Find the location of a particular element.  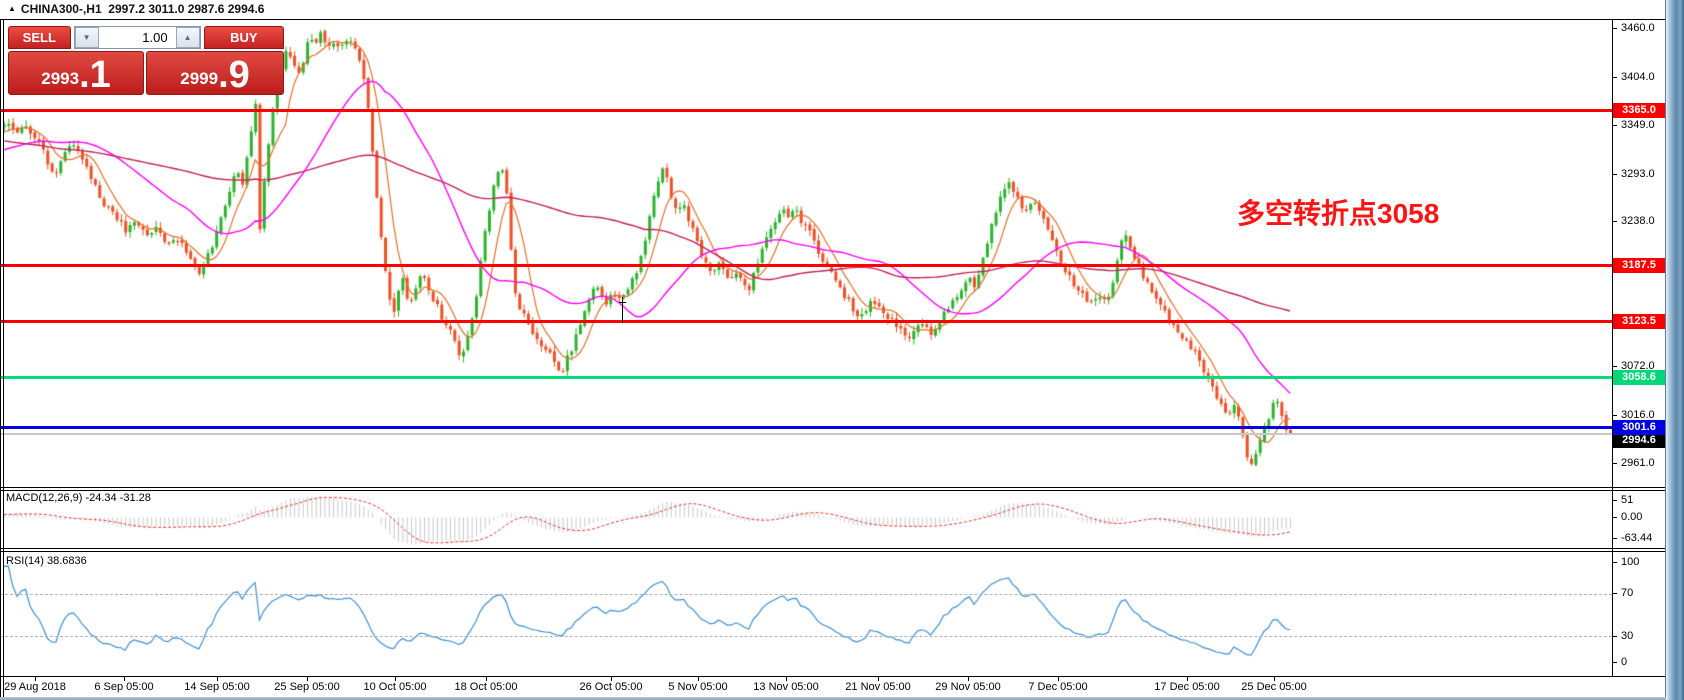

price-line-2994.6 is located at coordinates (806, 433).